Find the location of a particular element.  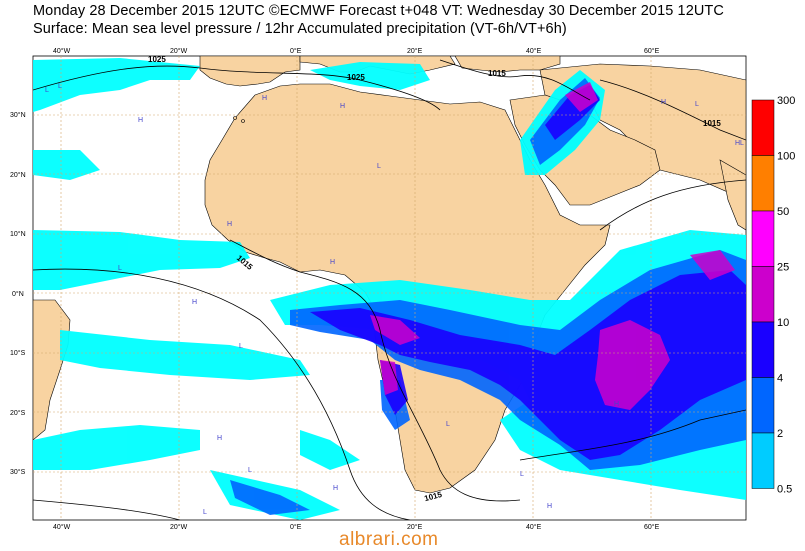

land-iberia is located at coordinates (250, 71).